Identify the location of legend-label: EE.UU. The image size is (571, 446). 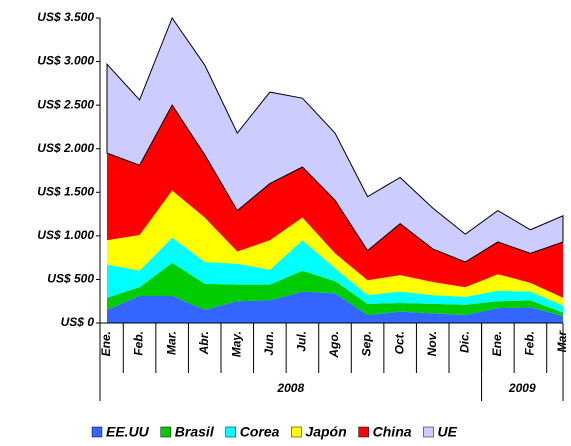
(128, 432).